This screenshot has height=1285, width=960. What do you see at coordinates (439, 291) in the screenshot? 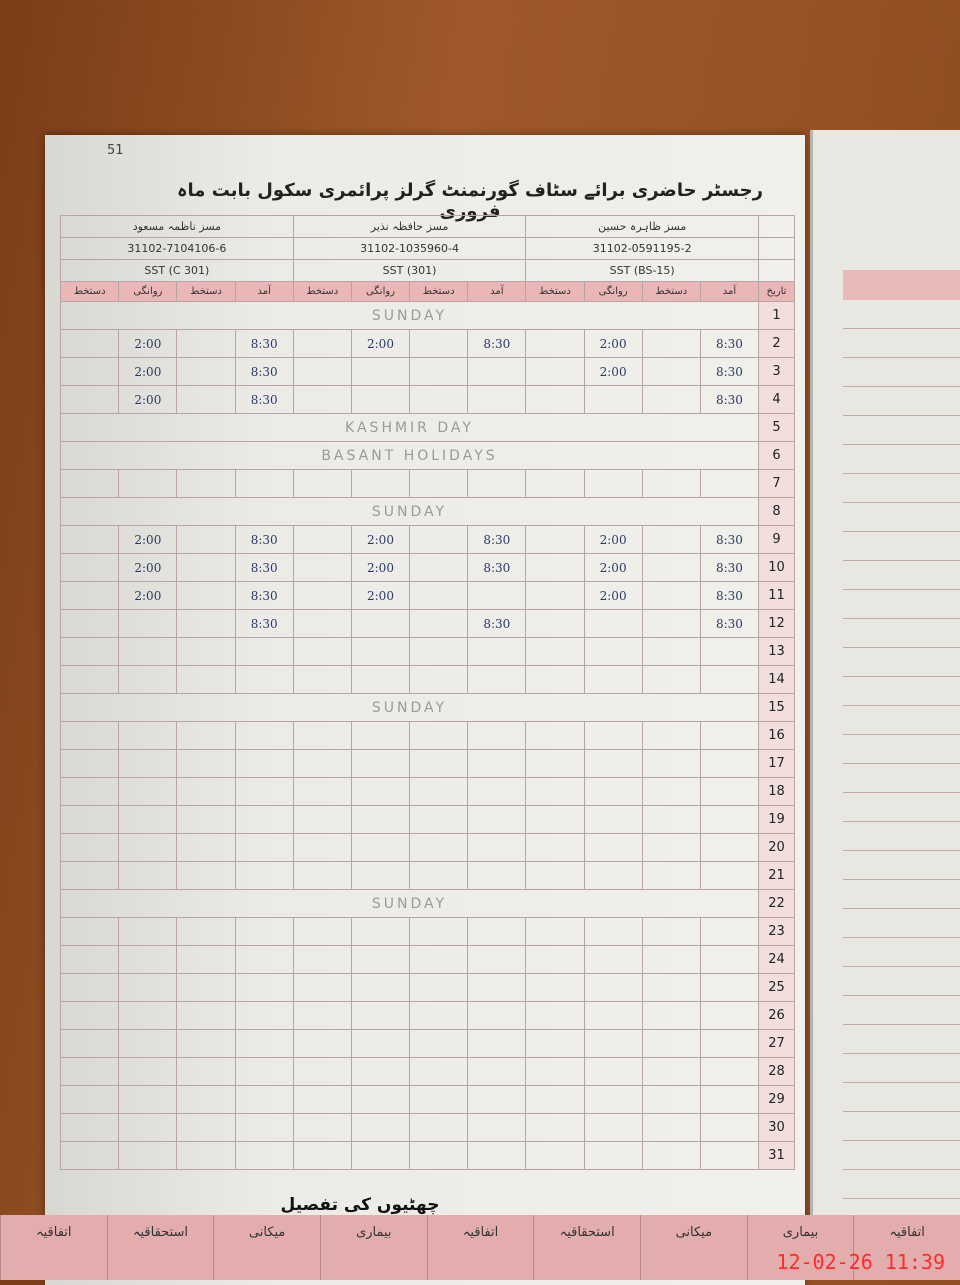
I see `column-header: دستخط` at bounding box center [439, 291].